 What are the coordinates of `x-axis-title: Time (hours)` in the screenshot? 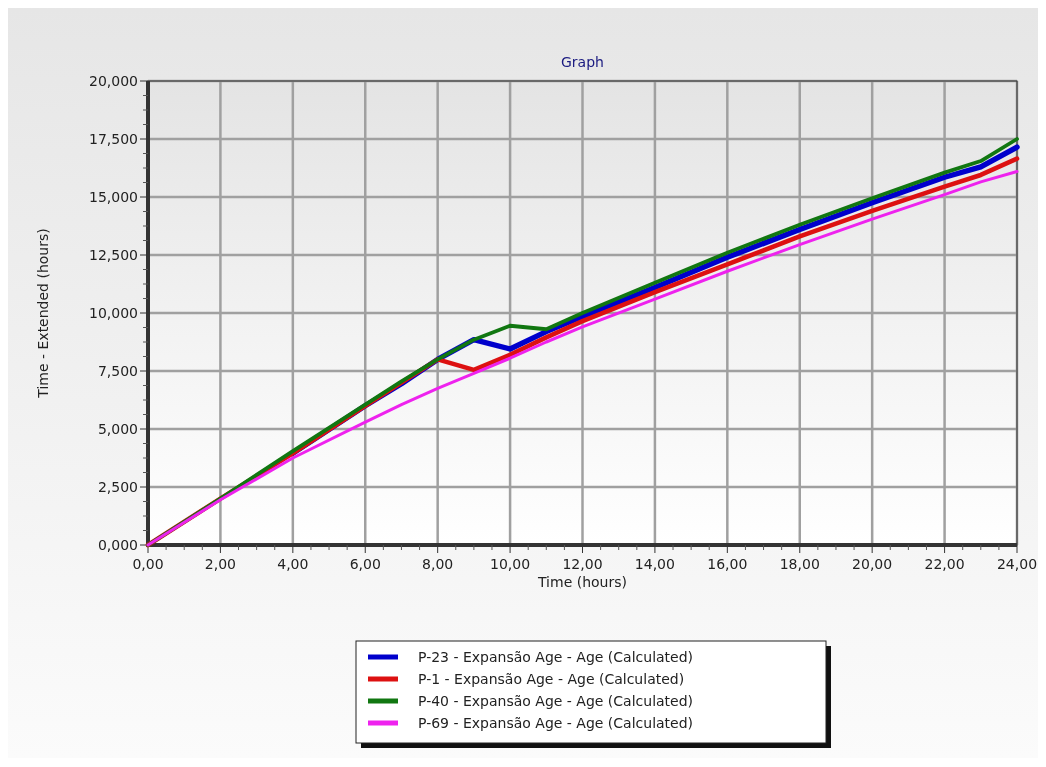 It's located at (582, 582).